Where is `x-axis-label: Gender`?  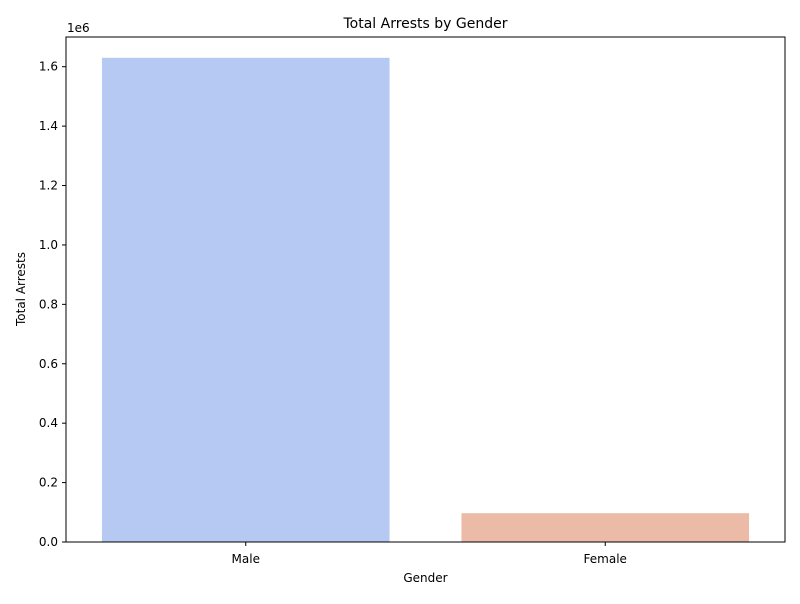
x-axis-label: Gender is located at coordinates (425, 578).